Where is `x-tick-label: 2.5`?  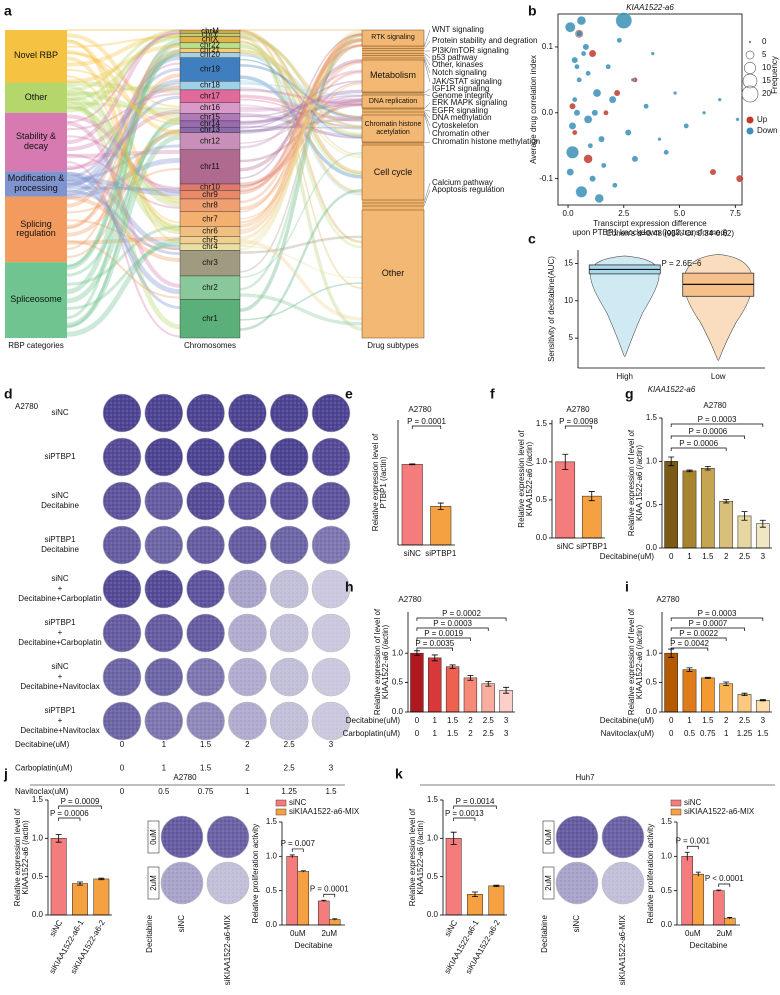 x-tick-label: 2.5 is located at coordinates (489, 720).